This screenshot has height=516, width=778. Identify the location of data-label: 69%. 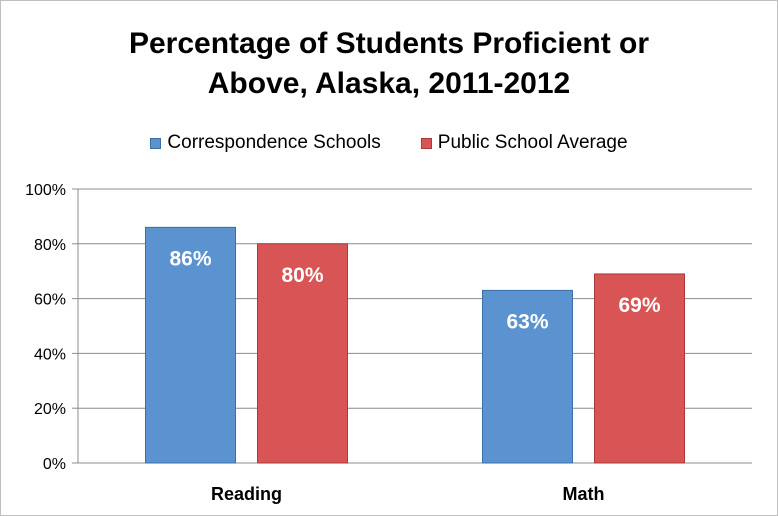
(639, 305).